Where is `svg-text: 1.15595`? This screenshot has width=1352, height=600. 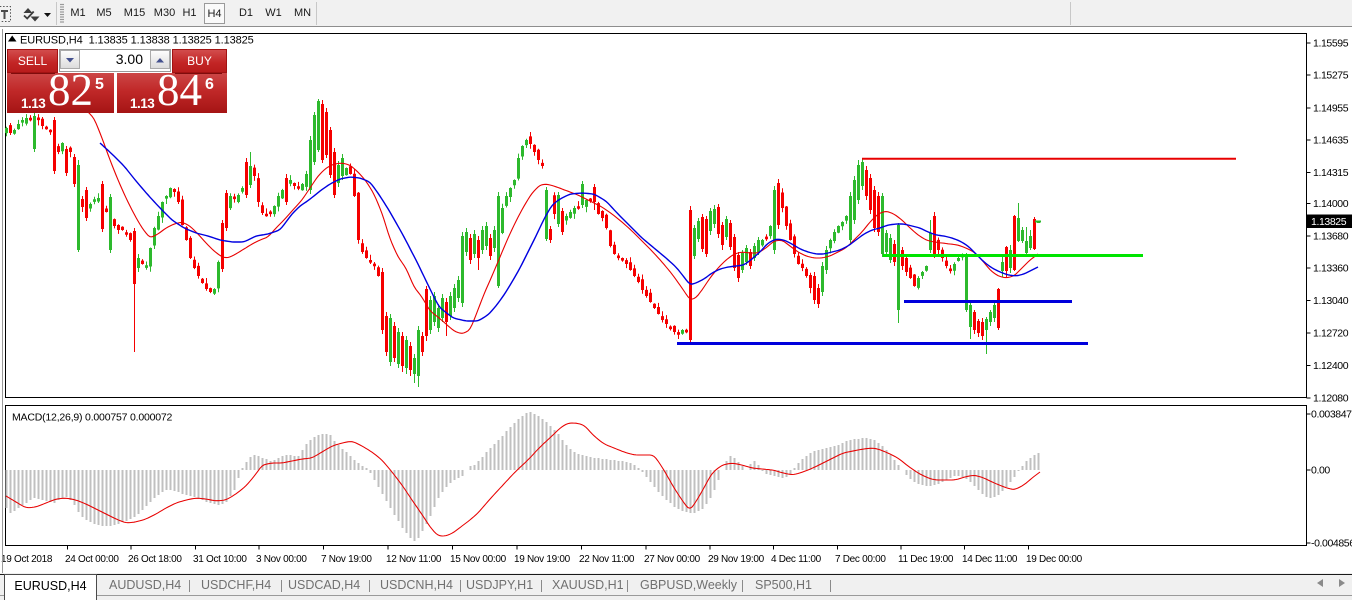
svg-text: 1.15595 is located at coordinates (1331, 44).